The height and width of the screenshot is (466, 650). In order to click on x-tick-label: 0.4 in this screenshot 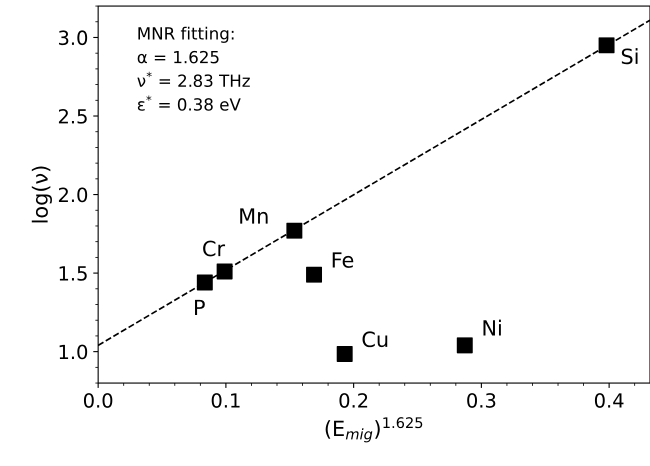, I will do `click(609, 400)`.